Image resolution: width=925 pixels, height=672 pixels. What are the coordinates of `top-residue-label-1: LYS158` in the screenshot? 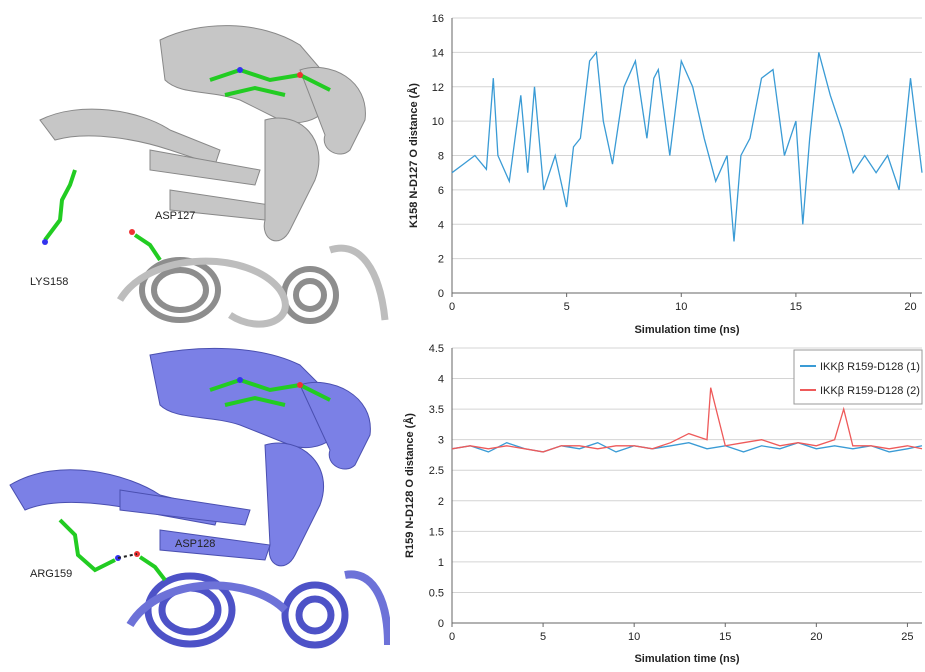 It's located at (49, 282).